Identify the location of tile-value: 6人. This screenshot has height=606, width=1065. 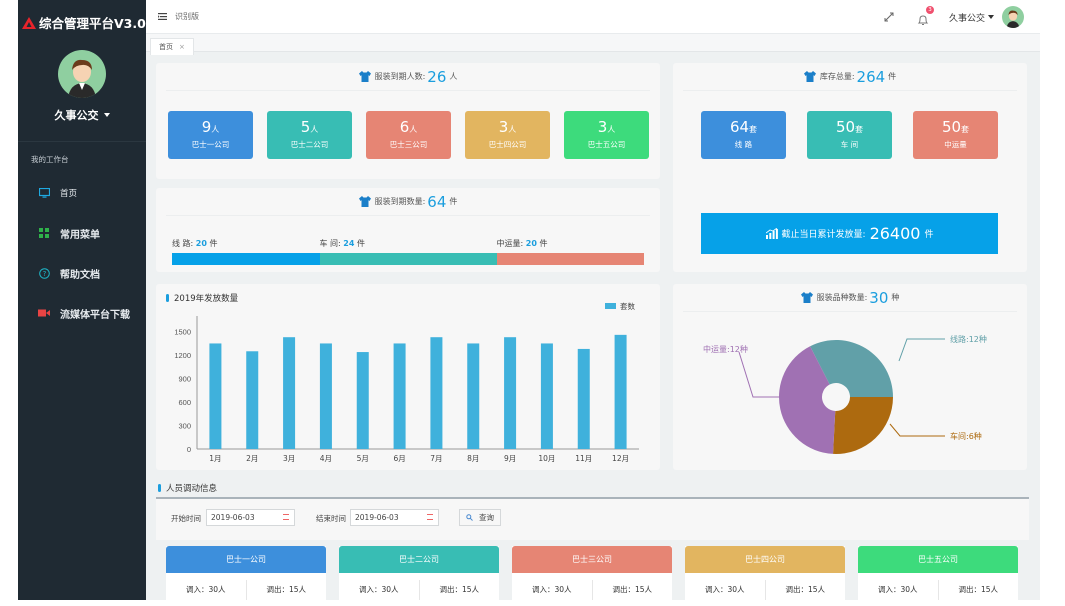
(408, 127).